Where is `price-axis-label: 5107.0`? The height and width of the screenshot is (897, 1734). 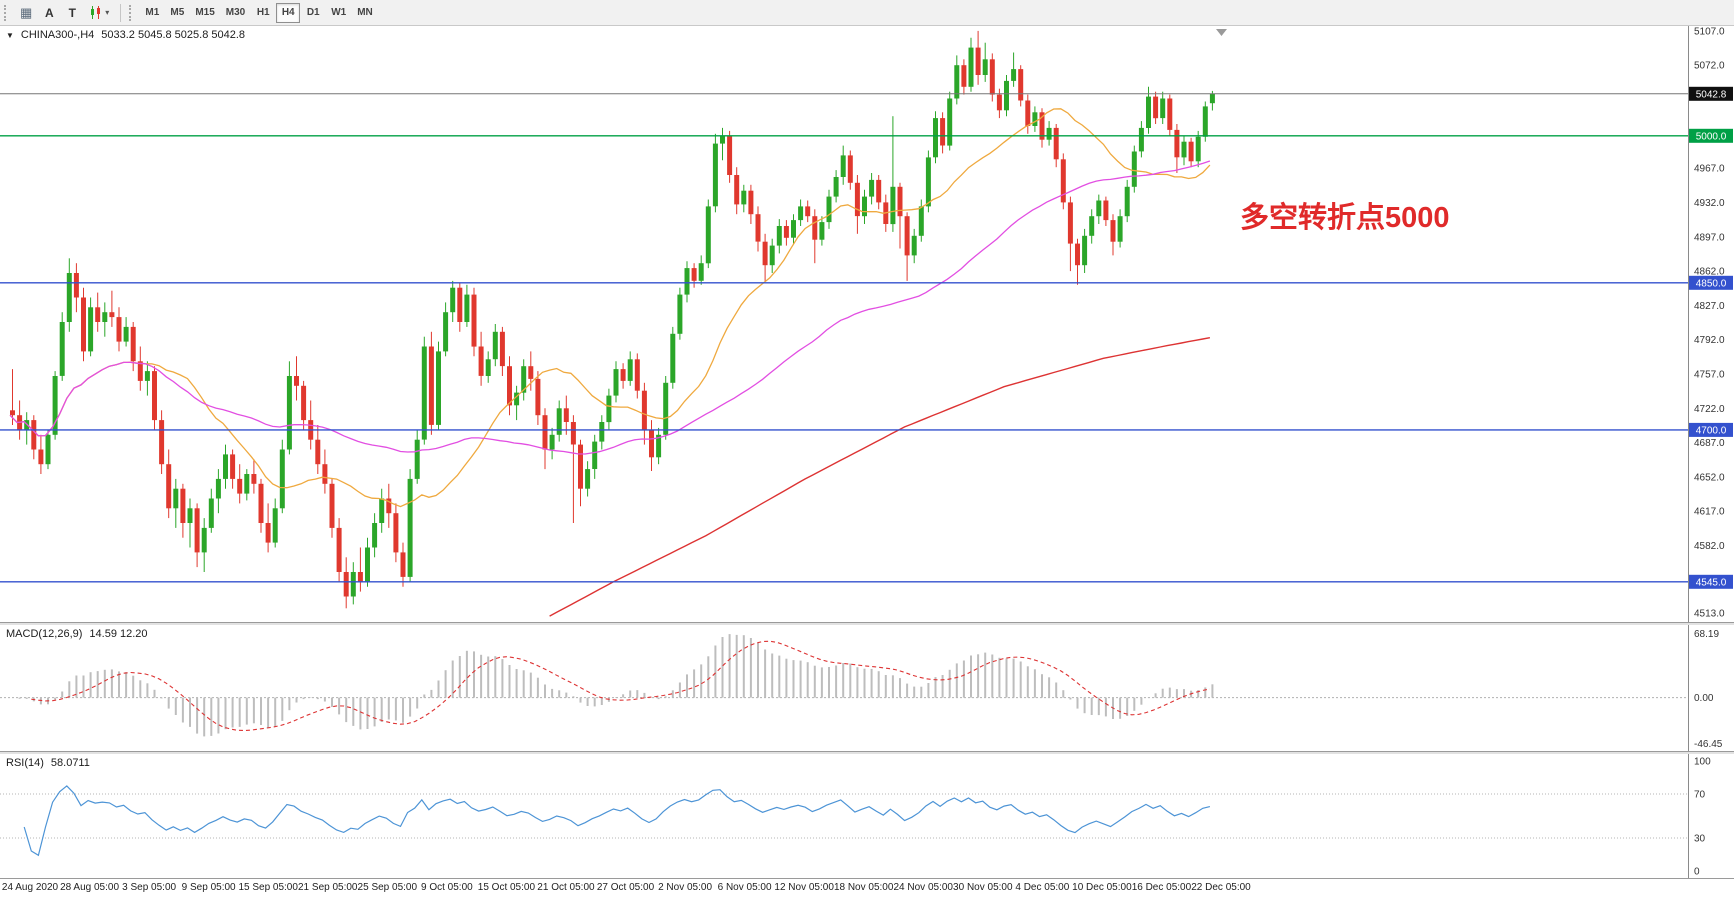 price-axis-label: 5107.0 is located at coordinates (1709, 31).